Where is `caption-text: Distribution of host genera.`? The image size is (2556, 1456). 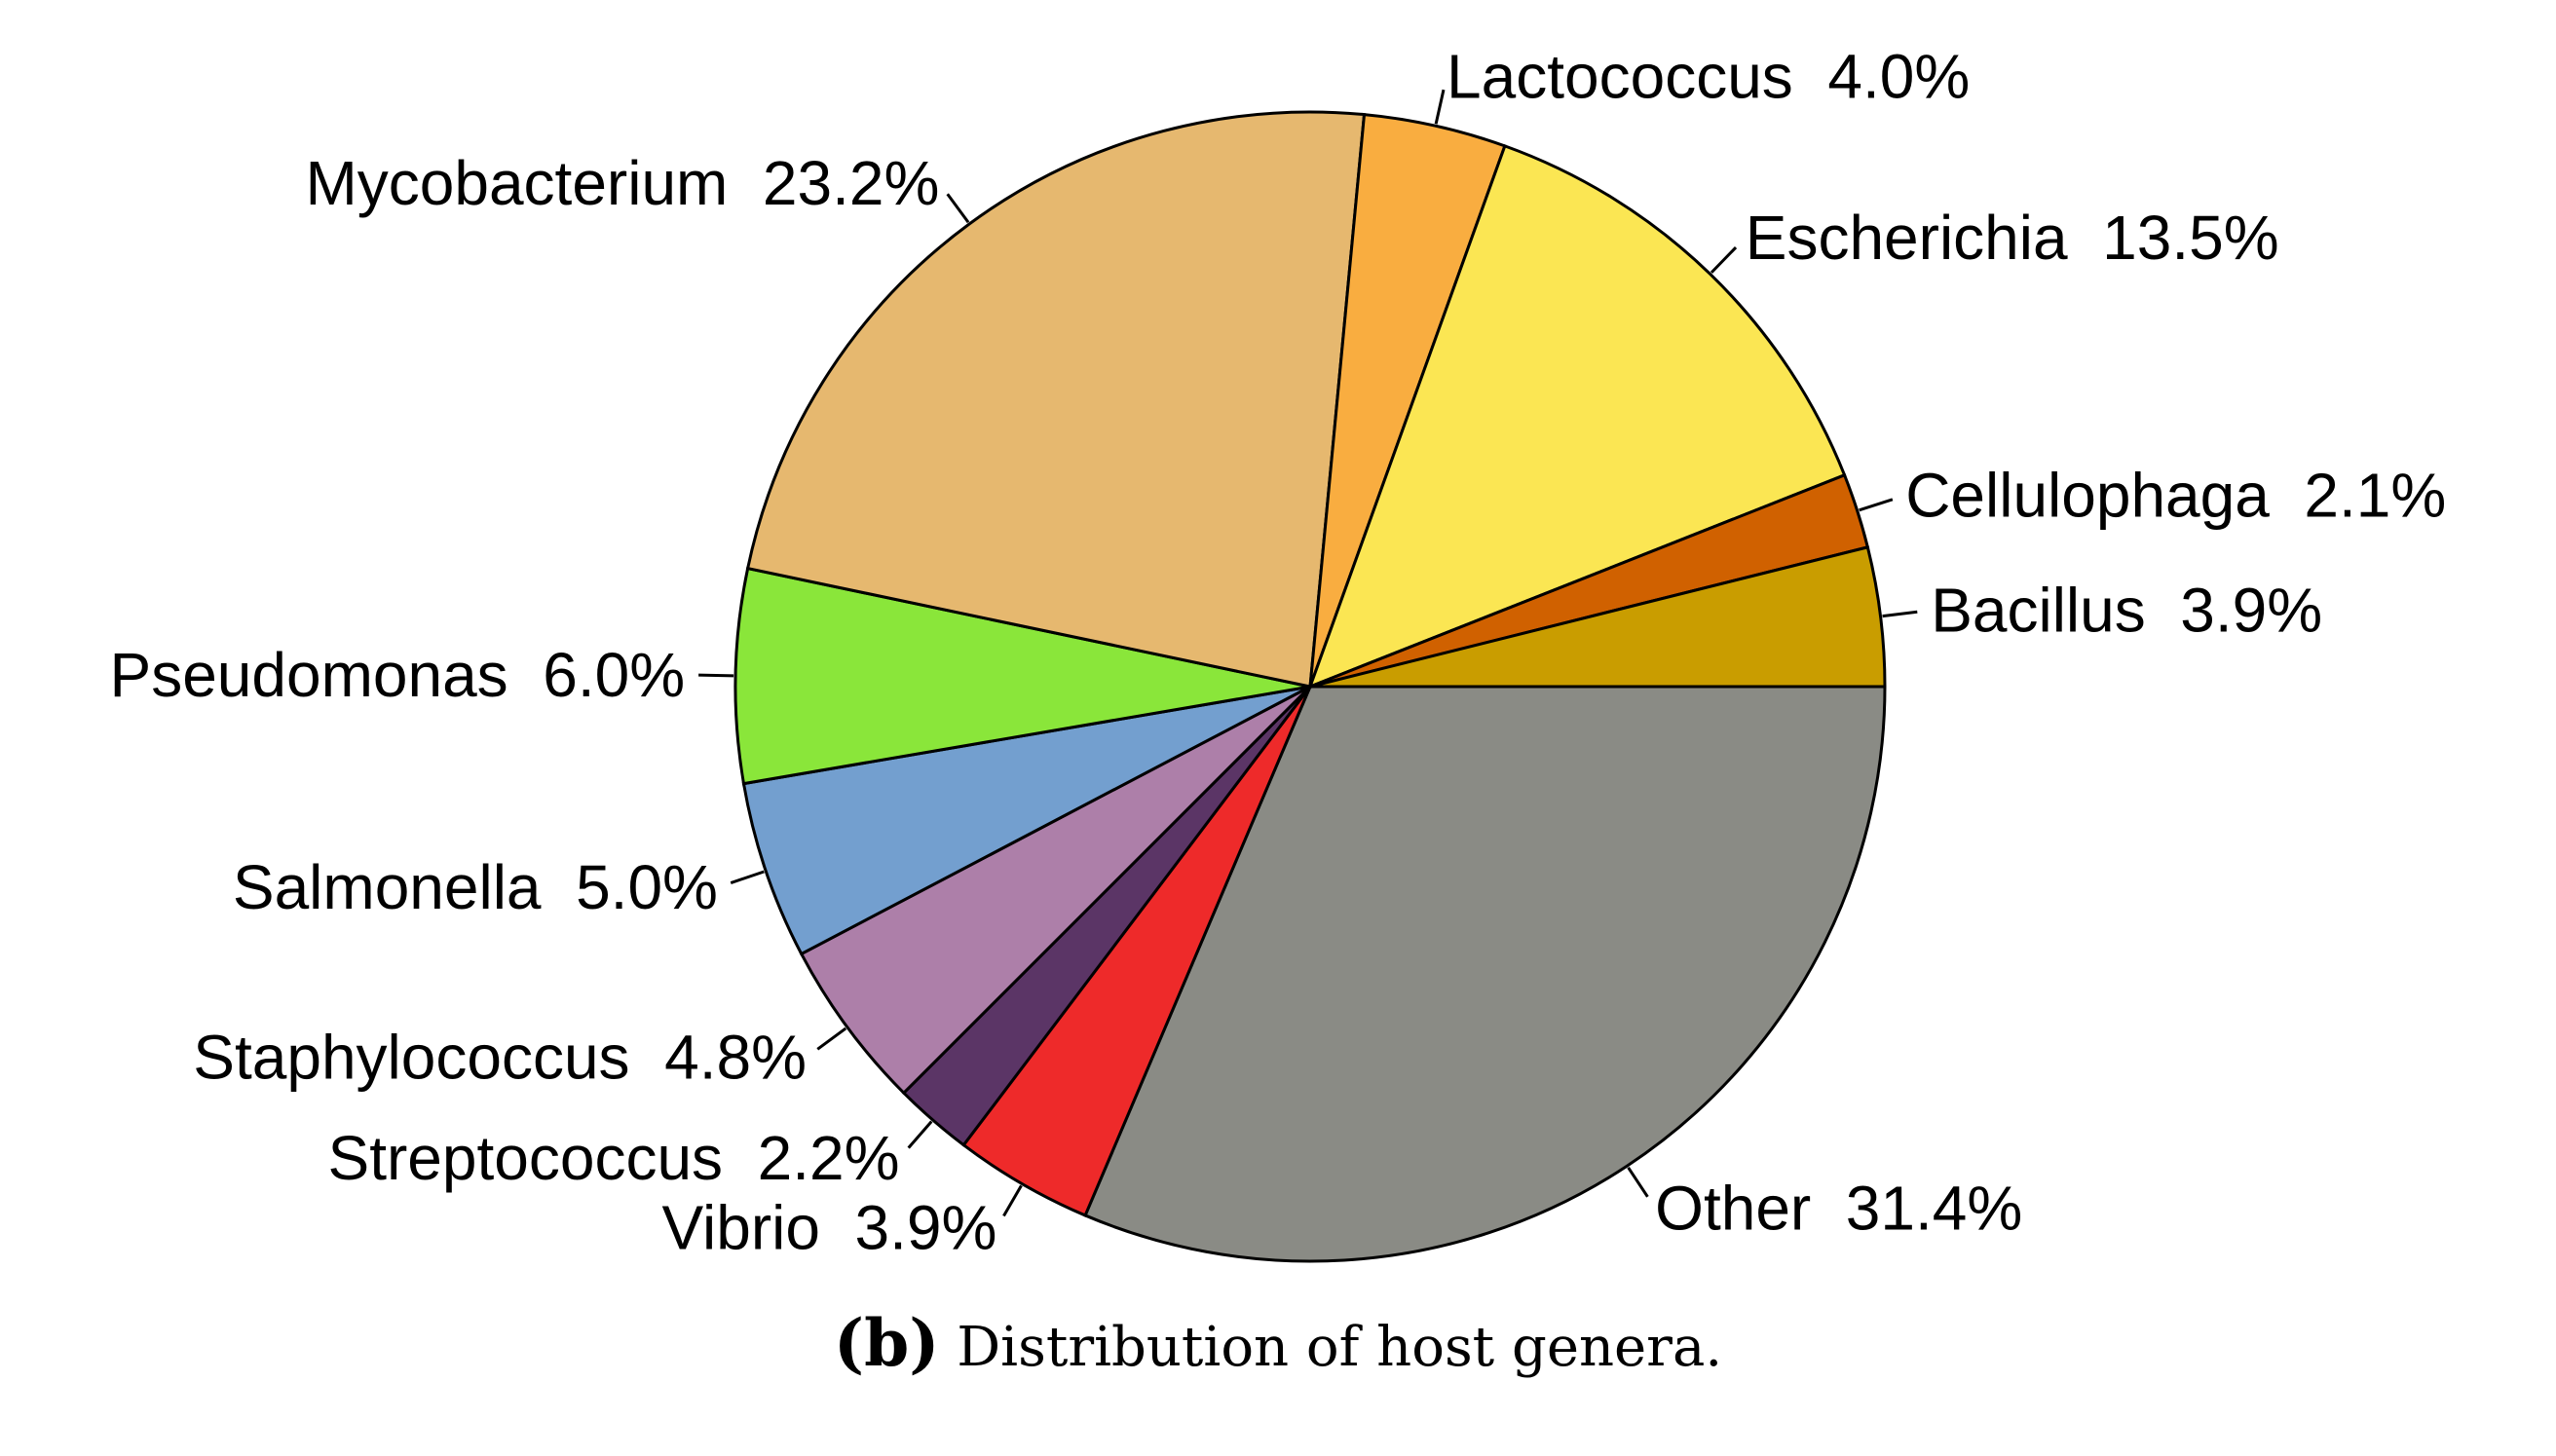 caption-text: Distribution of host genera. is located at coordinates (1340, 1347).